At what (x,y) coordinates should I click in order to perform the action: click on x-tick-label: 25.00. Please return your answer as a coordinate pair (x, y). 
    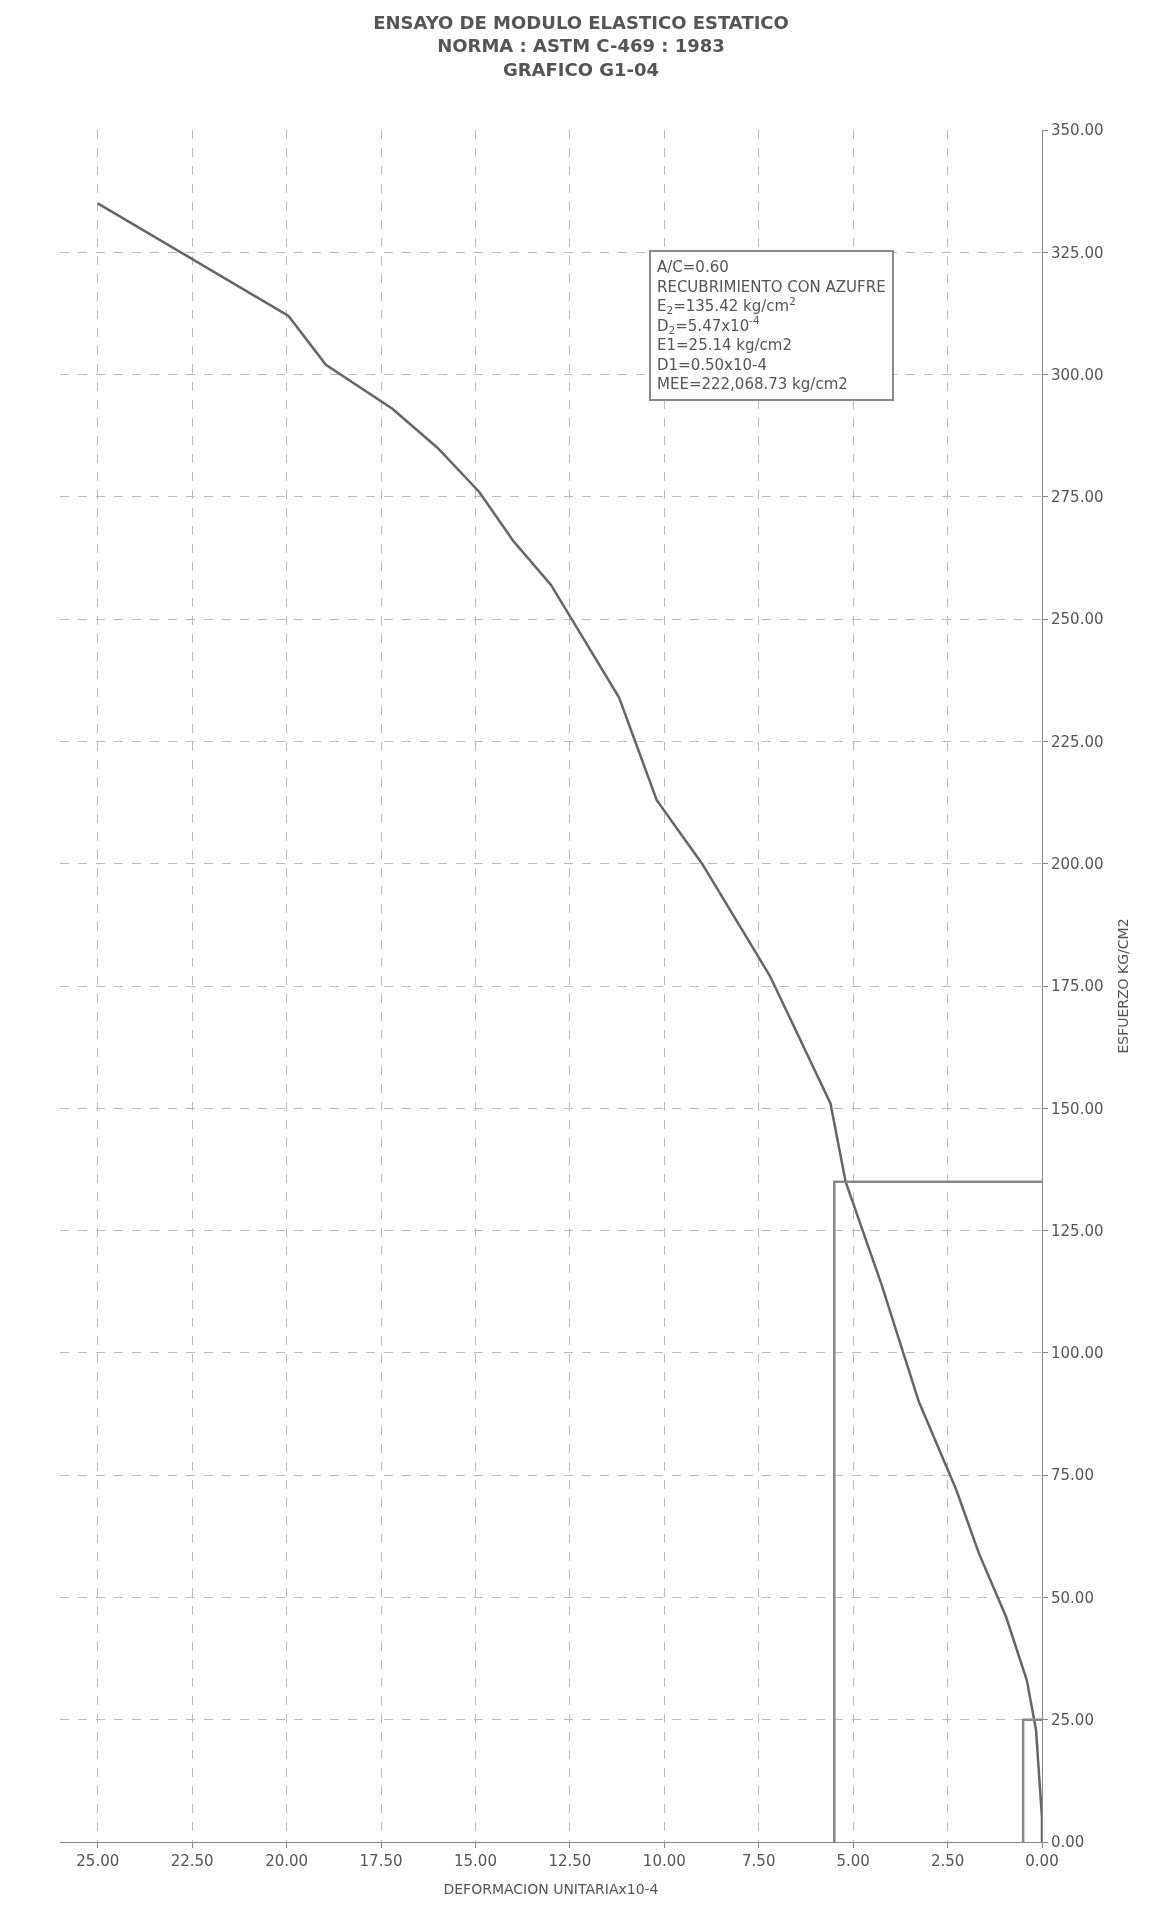
    Looking at the image, I should click on (98, 1861).